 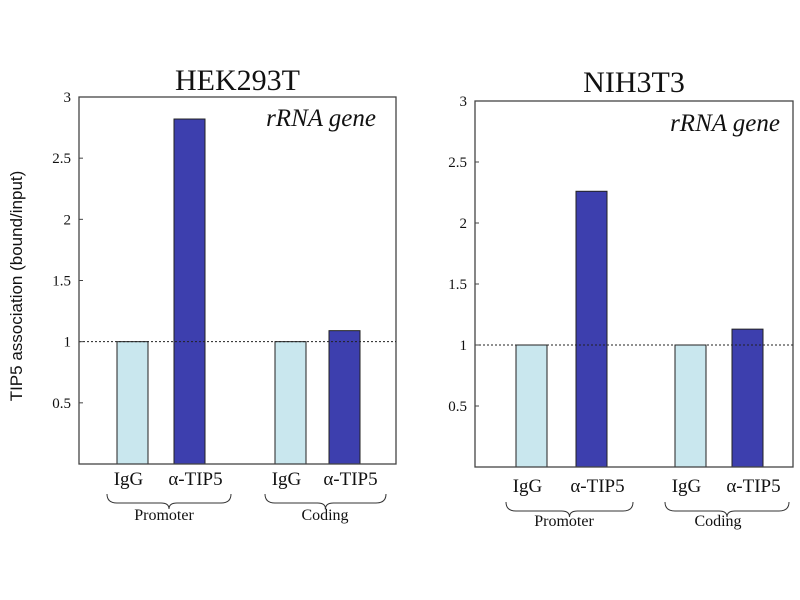 What do you see at coordinates (634, 82) in the screenshot?
I see `chart-title: NIH3T3` at bounding box center [634, 82].